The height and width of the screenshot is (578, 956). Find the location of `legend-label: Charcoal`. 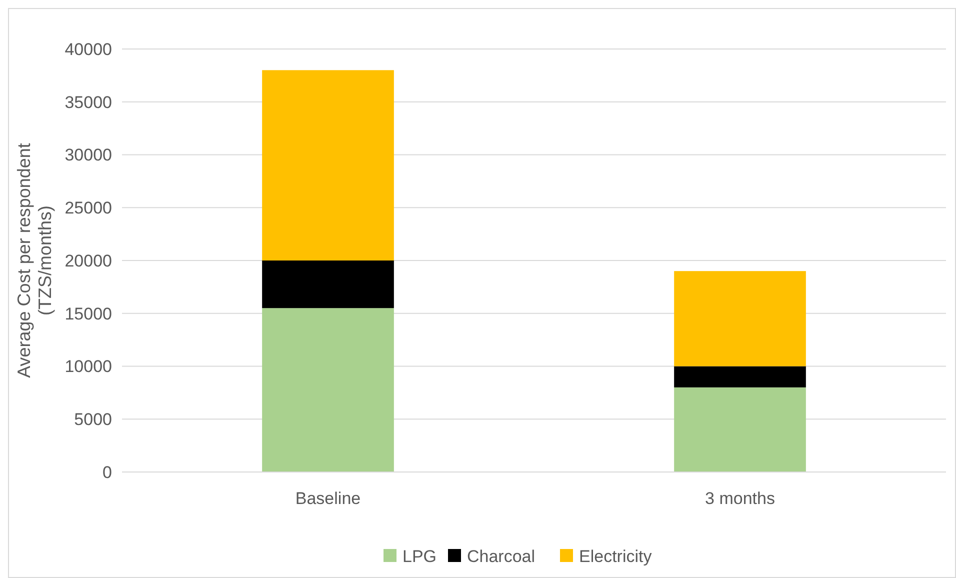

legend-label: Charcoal is located at coordinates (501, 556).